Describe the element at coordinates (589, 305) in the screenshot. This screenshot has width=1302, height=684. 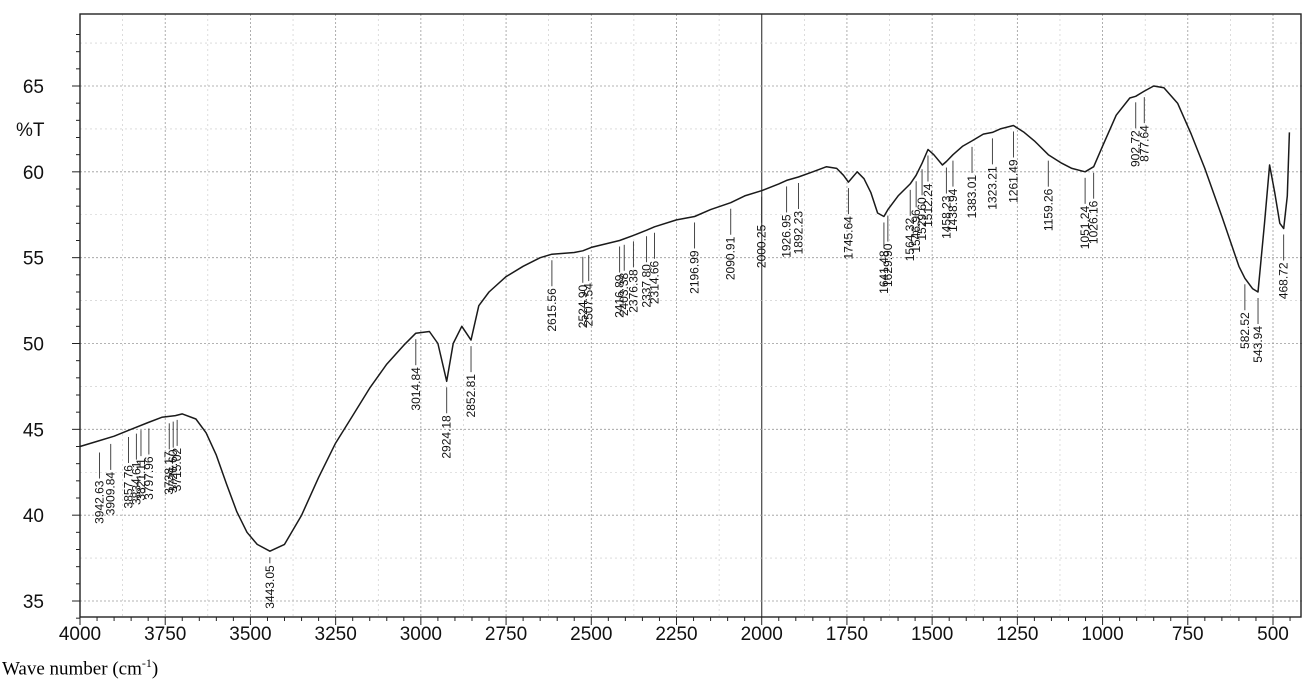
I see `peak-label: 2507.54` at that location.